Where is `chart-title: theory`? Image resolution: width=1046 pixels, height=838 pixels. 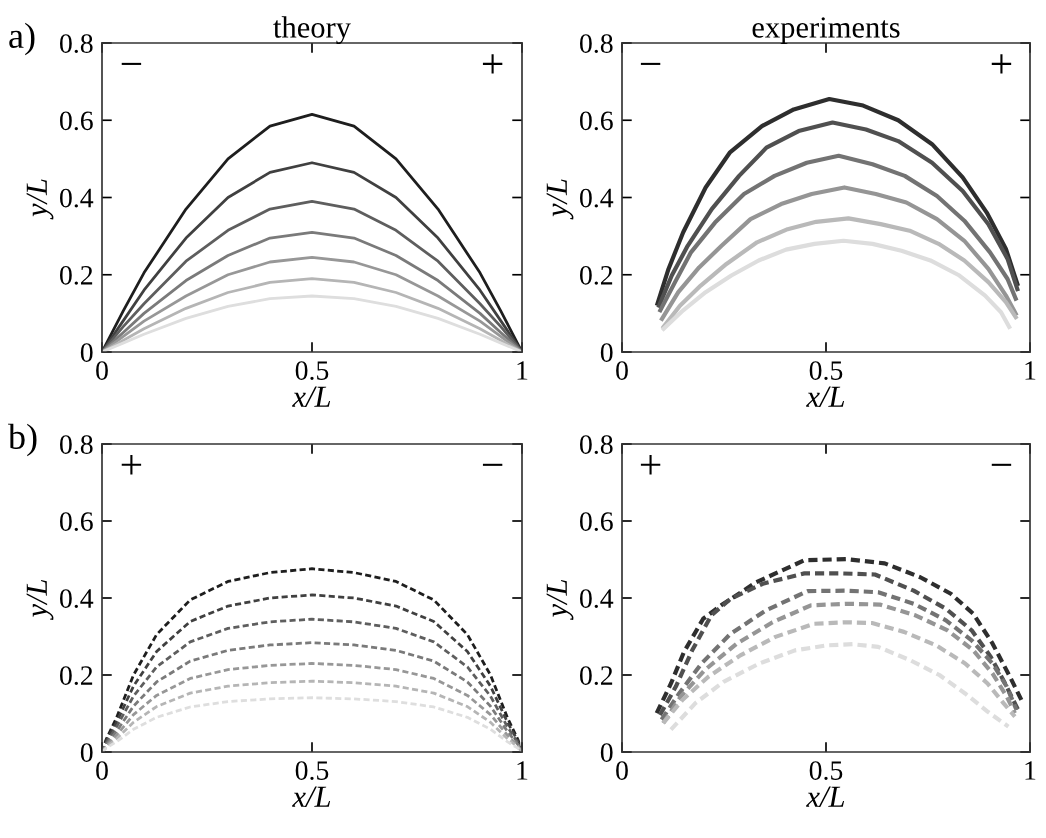
chart-title: theory is located at coordinates (312, 30).